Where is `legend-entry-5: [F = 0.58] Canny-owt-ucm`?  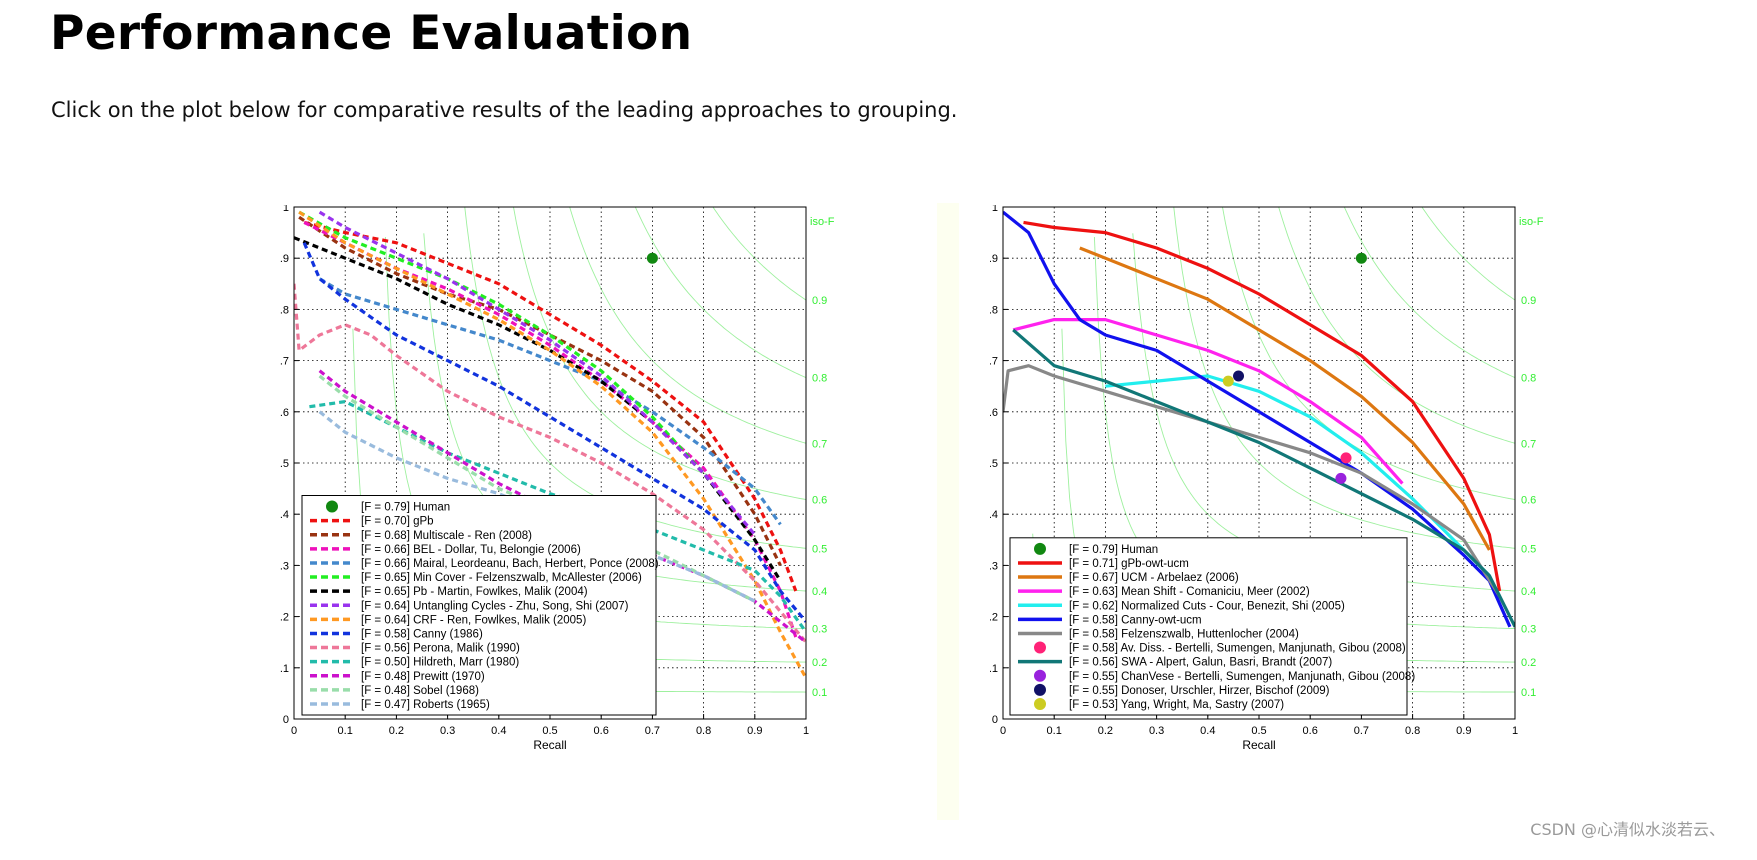
legend-entry-5: [F = 0.58] Canny-owt-ucm is located at coordinates (1135, 620).